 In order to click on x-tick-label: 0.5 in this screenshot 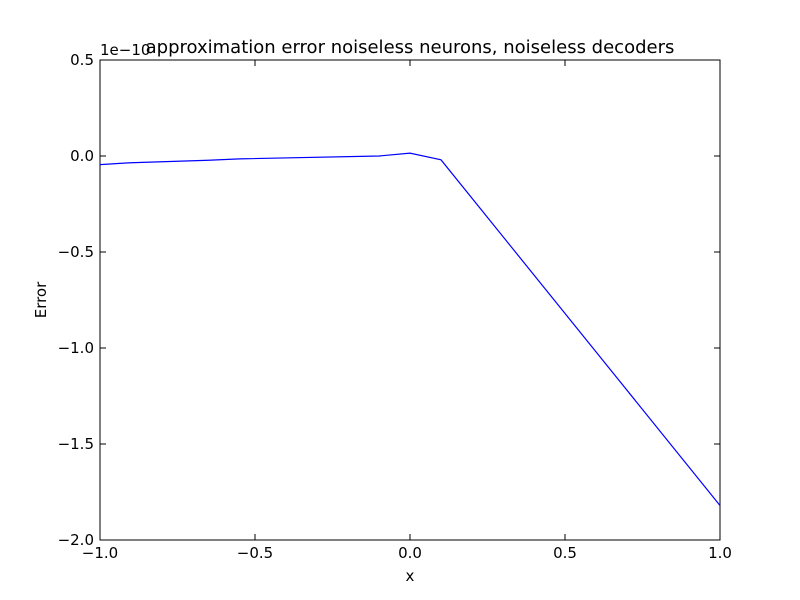, I will do `click(565, 553)`.